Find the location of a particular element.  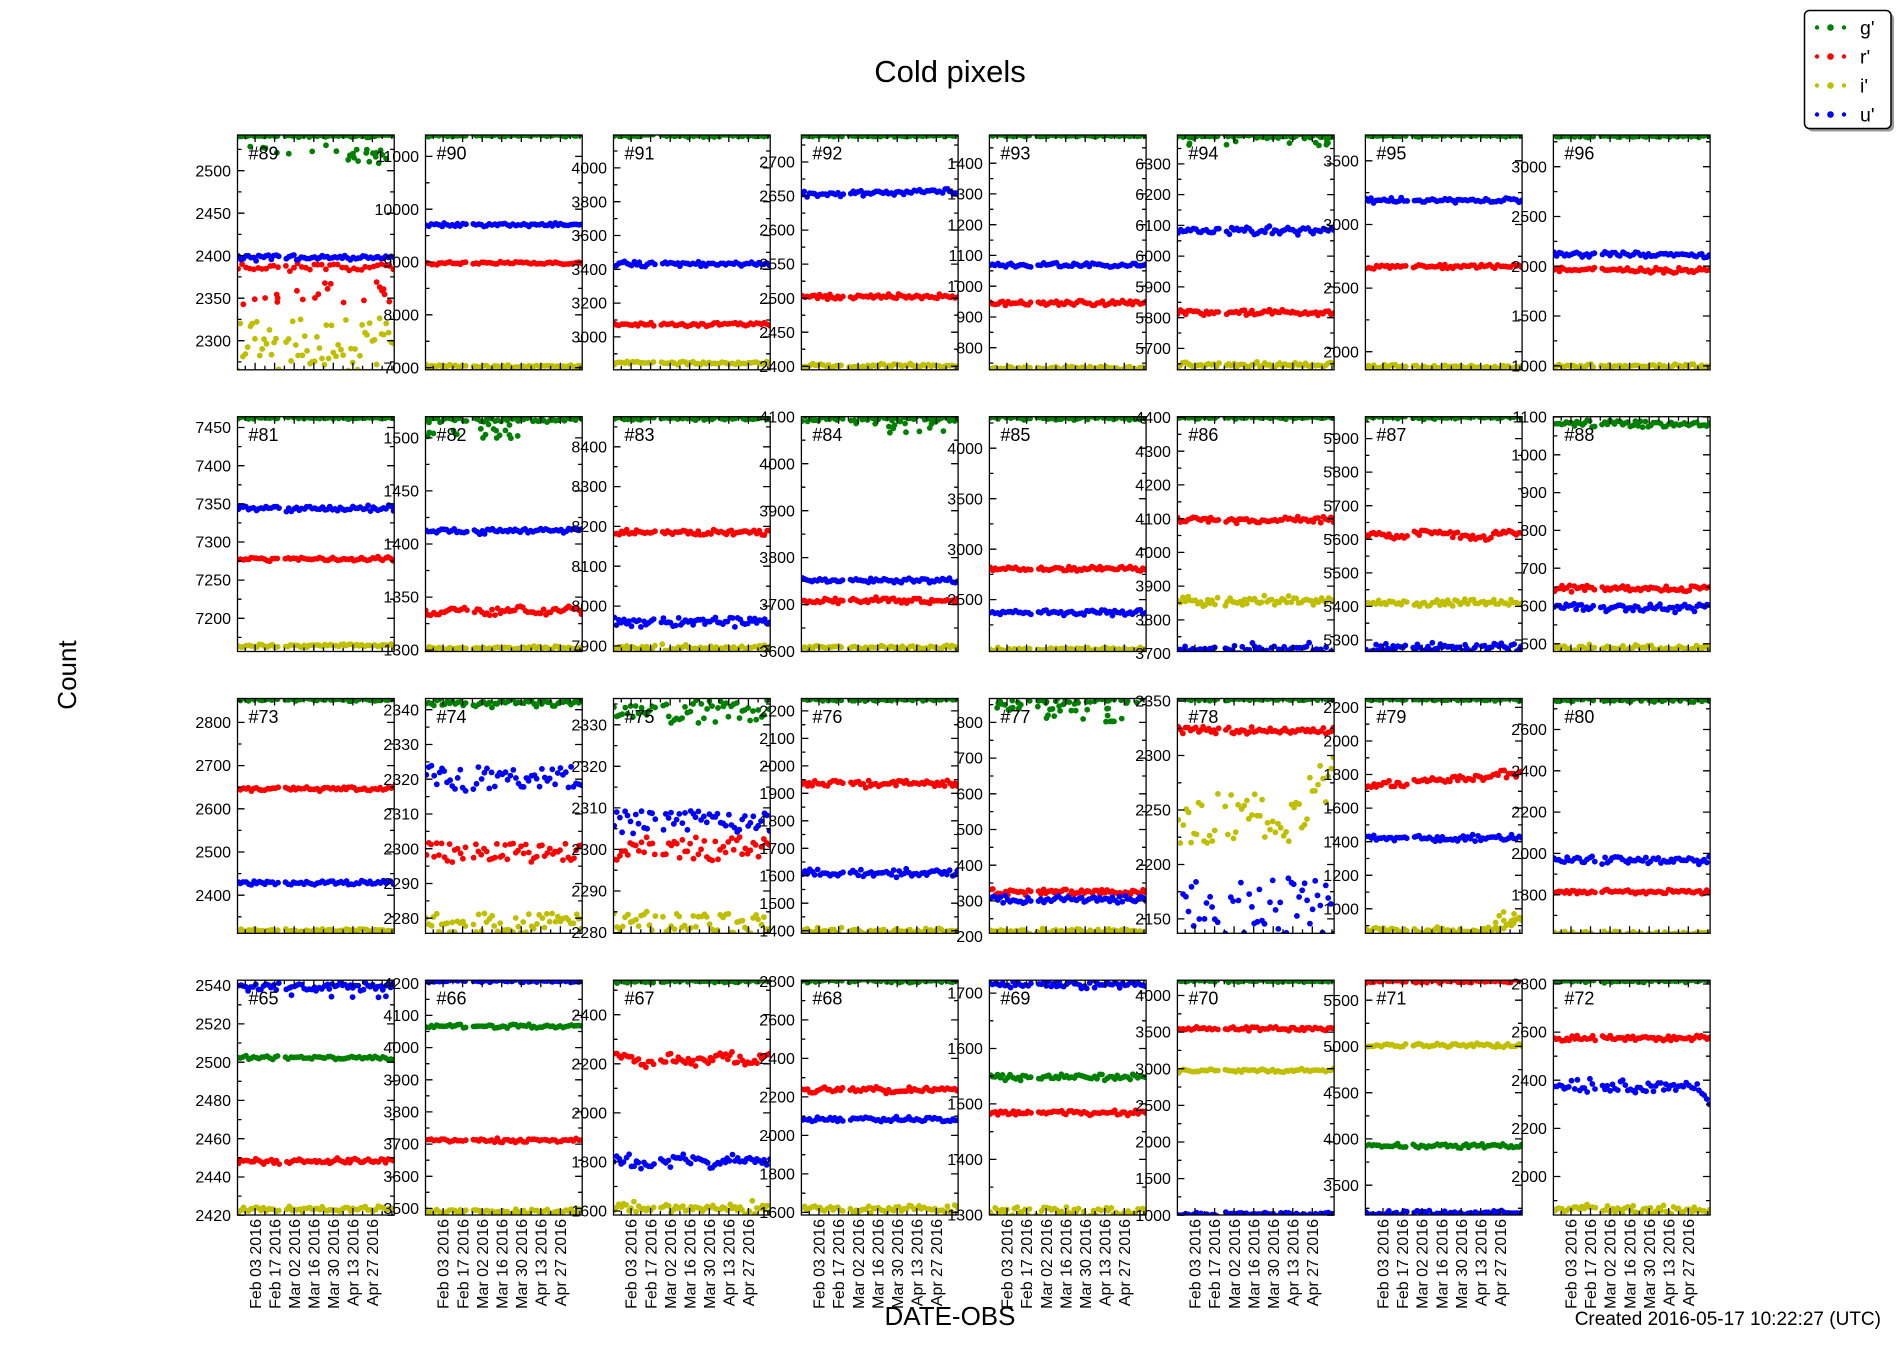

svg-text: 11000 is located at coordinates (397, 157).